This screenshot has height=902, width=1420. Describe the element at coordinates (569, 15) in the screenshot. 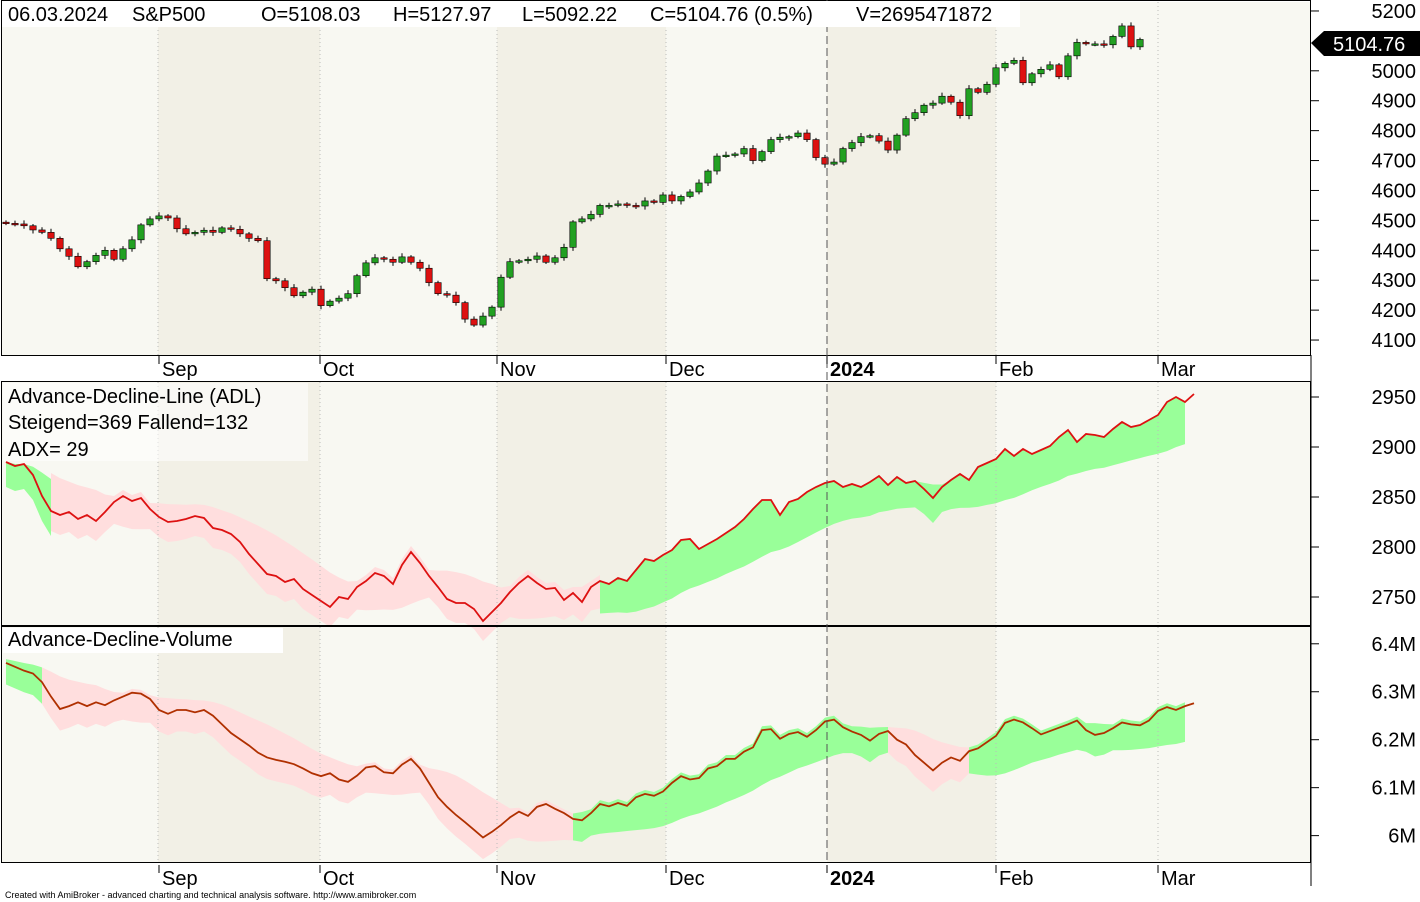

I see `header-low: L=5092.22` at that location.